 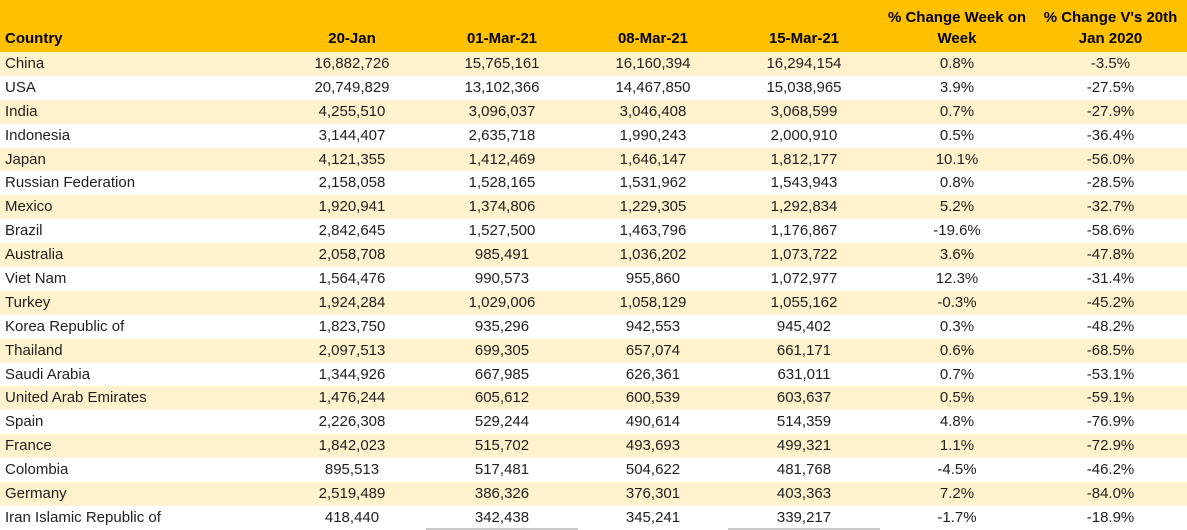 I want to click on value-cell-15-mar-21: 499,321, so click(x=804, y=446).